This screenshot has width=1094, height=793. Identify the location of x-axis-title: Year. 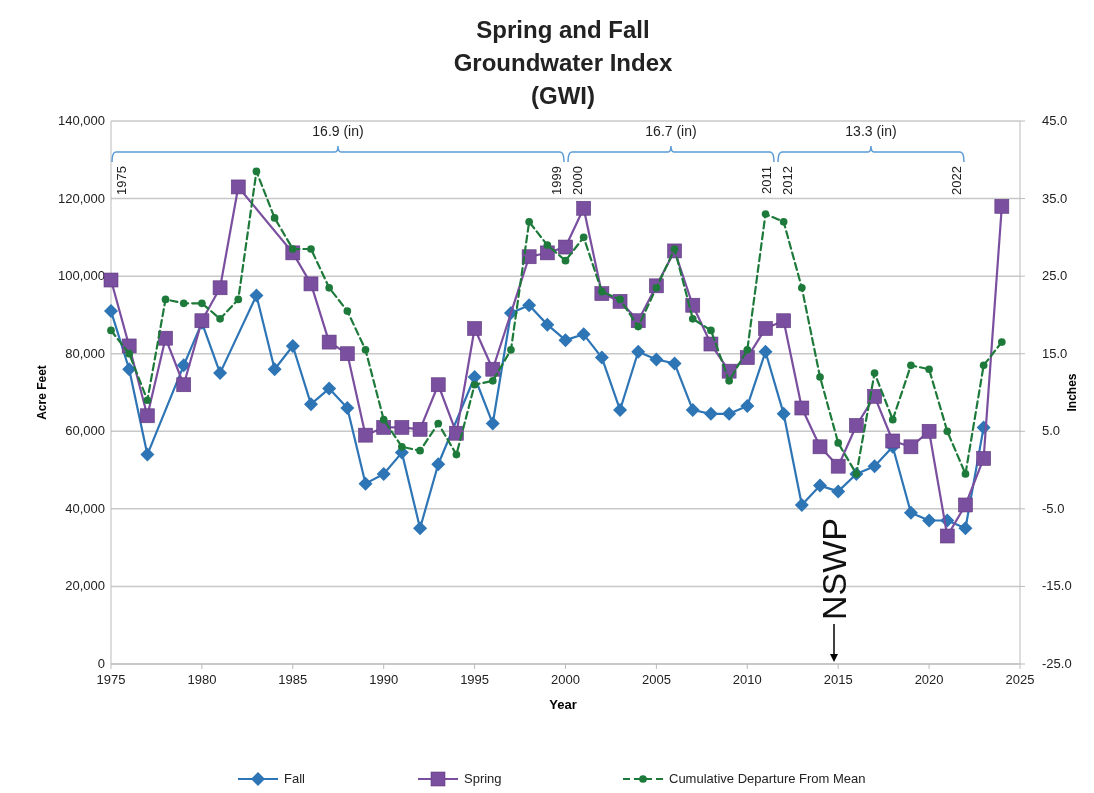
(563, 704).